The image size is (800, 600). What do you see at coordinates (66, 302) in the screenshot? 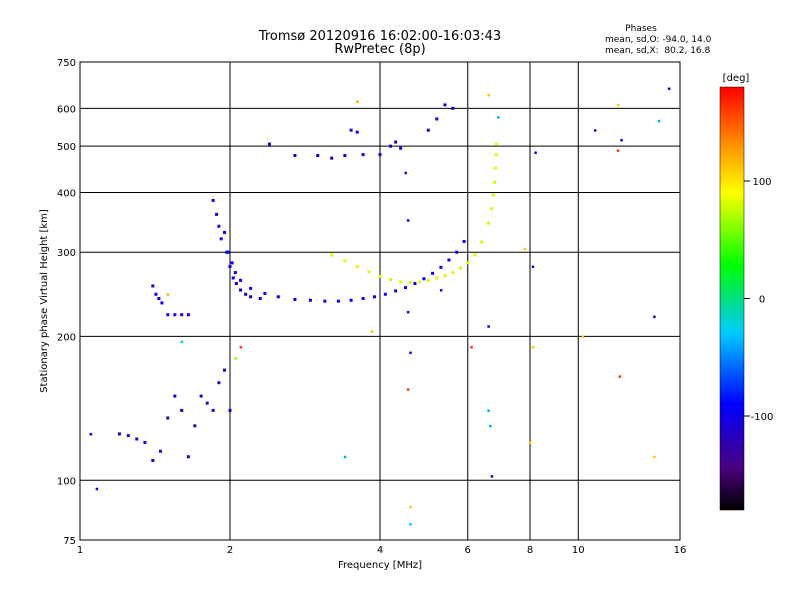
I see `y-axis-ticks: 75 100 200 300 400 500 600 750` at bounding box center [66, 302].